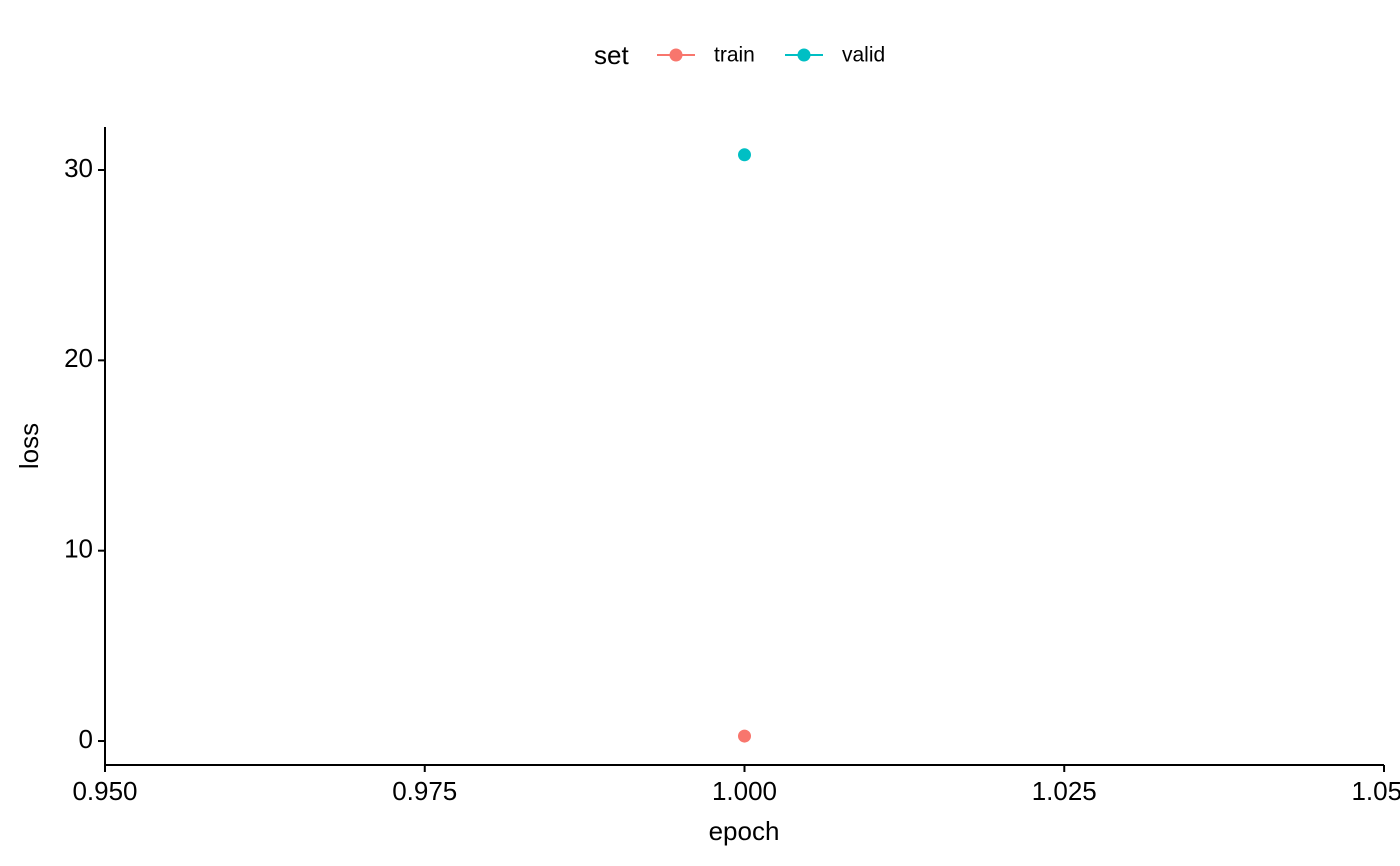 The width and height of the screenshot is (1400, 866). What do you see at coordinates (863, 55) in the screenshot?
I see `legend-label: valid` at bounding box center [863, 55].